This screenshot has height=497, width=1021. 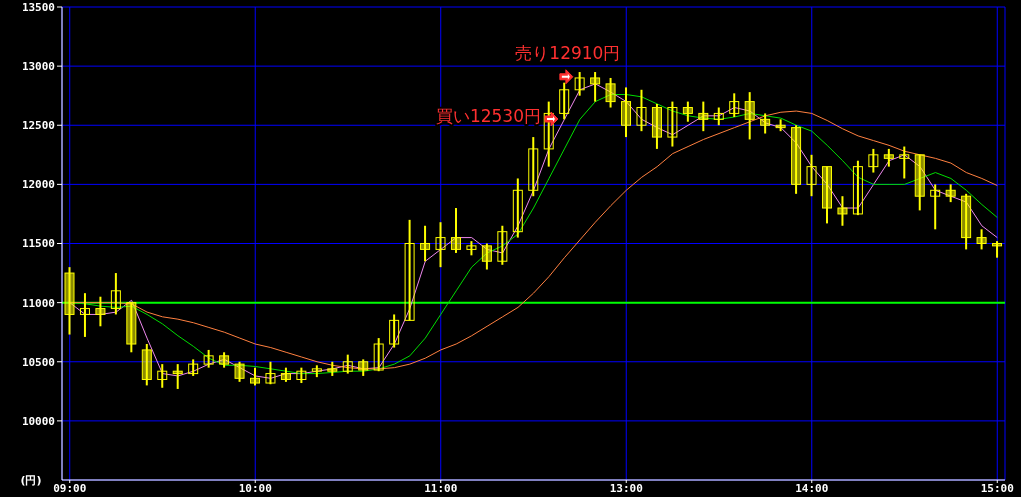 I want to click on x-tick-label: 10:00, so click(x=255, y=488).